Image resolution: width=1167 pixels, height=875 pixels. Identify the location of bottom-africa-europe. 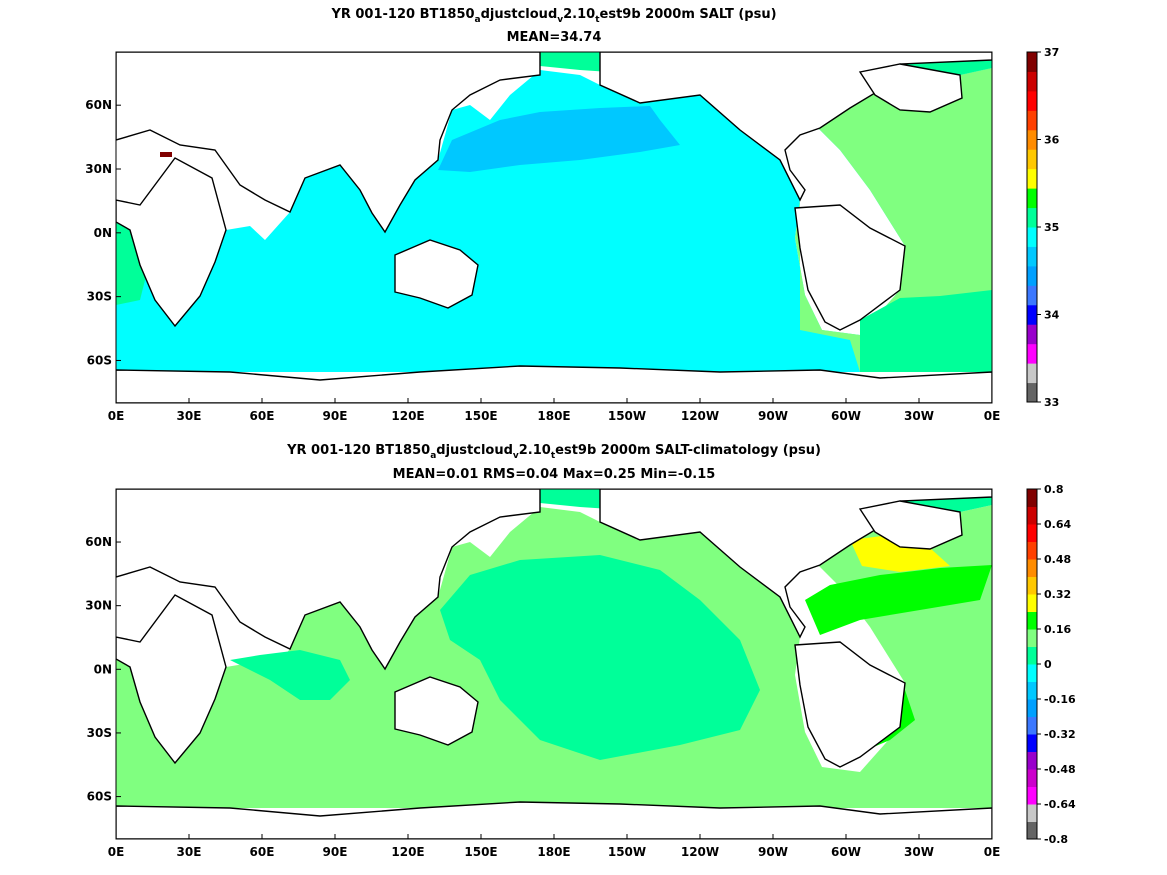
(171, 679).